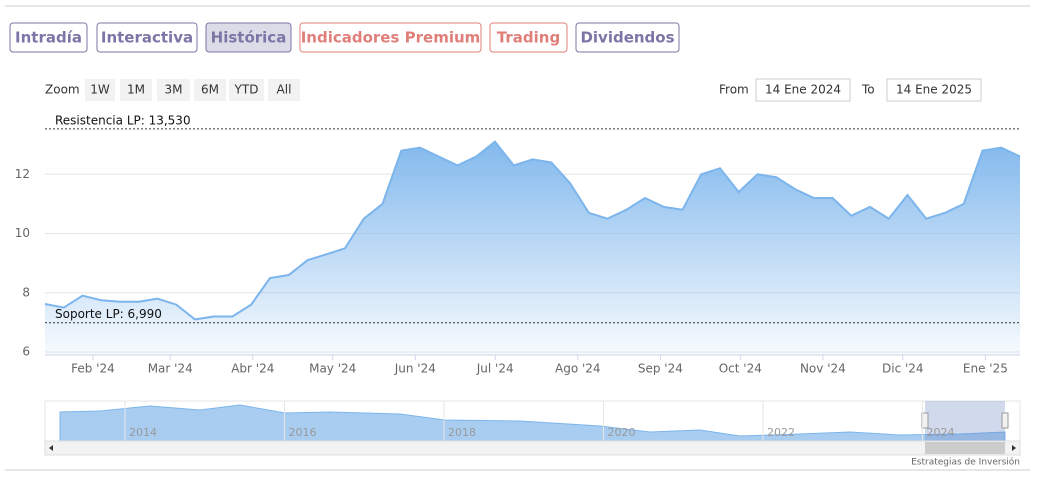 The height and width of the screenshot is (482, 1037). I want to click on tab-label: Indicadores Premium, so click(391, 38).